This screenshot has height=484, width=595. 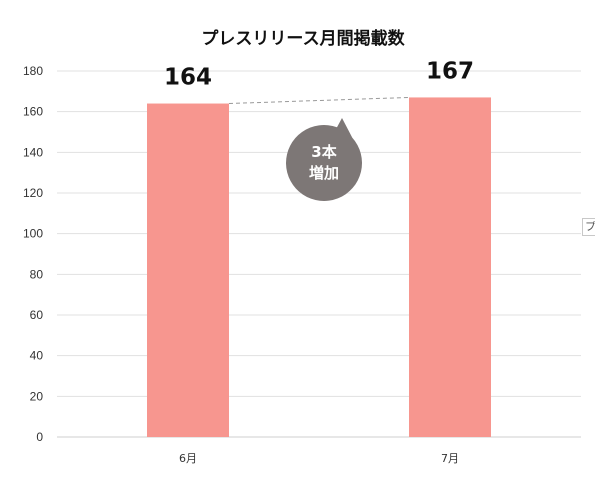 What do you see at coordinates (33, 193) in the screenshot?
I see `y-tick-label: 120` at bounding box center [33, 193].